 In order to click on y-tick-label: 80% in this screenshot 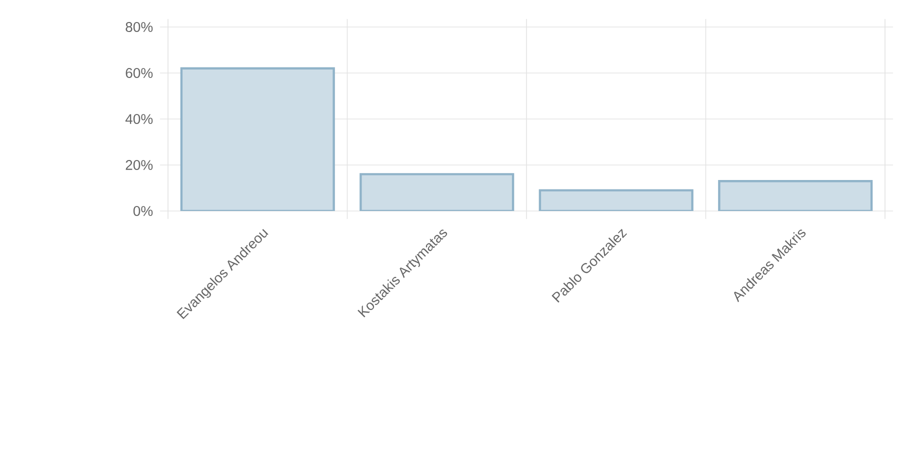, I will do `click(139, 27)`.